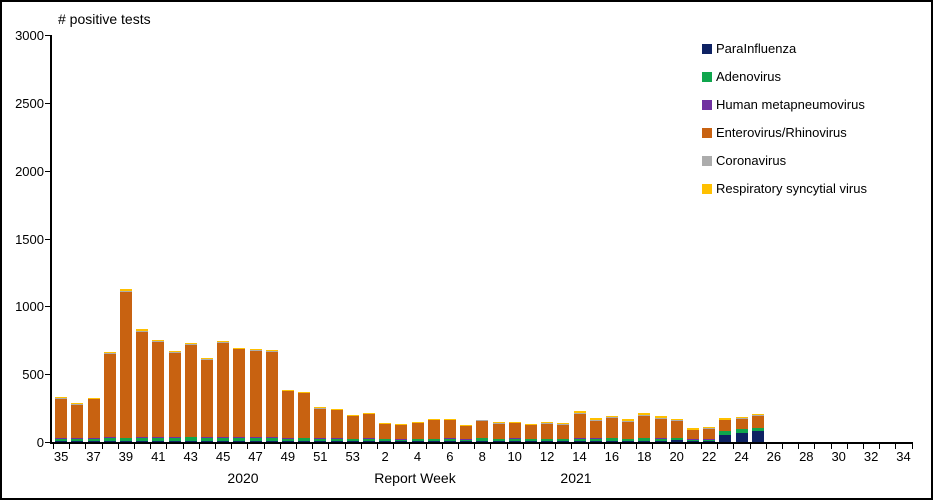 The height and width of the screenshot is (500, 933). Describe the element at coordinates (415, 478) in the screenshot. I see `x-axis-title: Report Week` at that location.